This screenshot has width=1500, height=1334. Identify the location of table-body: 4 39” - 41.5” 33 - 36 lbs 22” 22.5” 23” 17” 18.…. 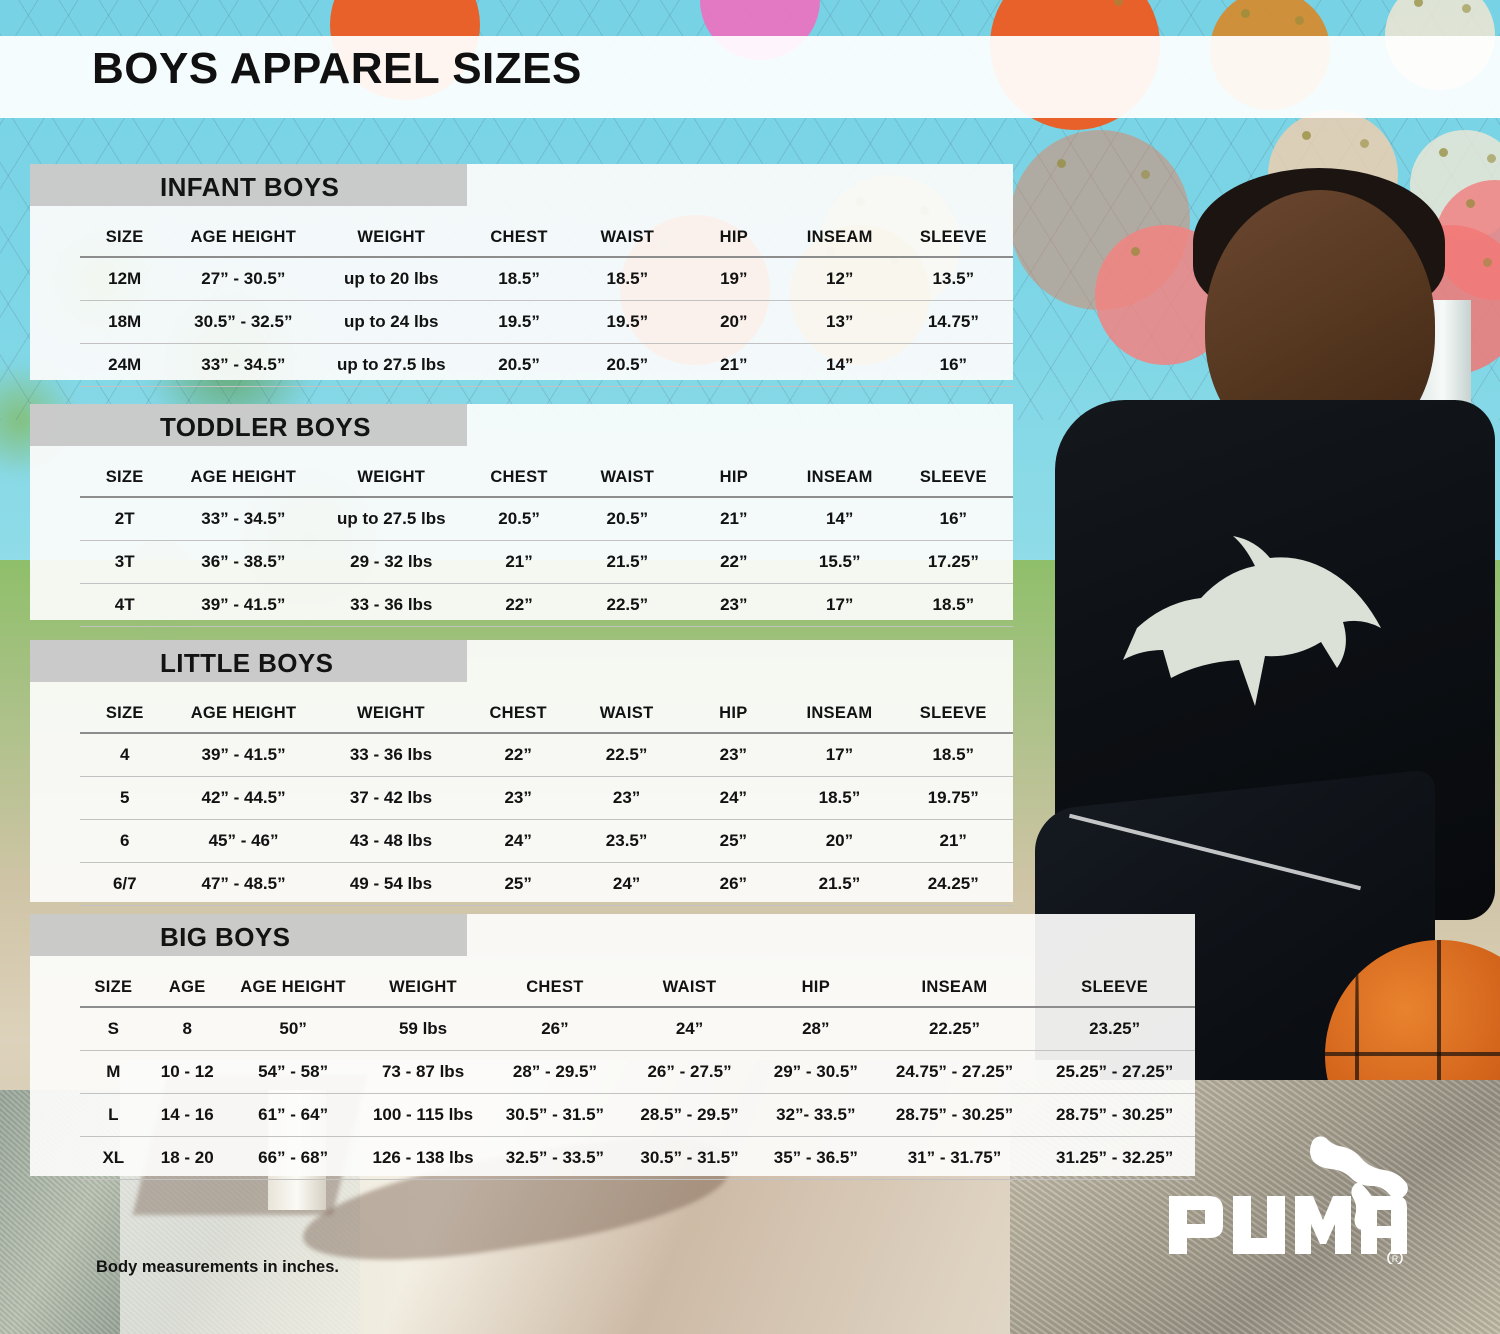
(546, 819).